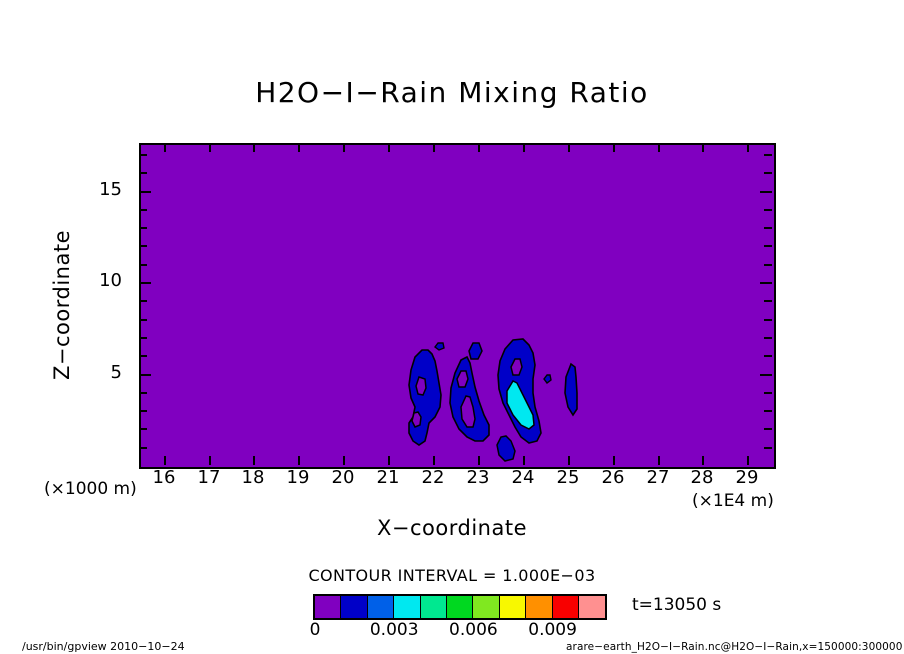  I want to click on colorbar-tick-label: 0.006, so click(473, 630).